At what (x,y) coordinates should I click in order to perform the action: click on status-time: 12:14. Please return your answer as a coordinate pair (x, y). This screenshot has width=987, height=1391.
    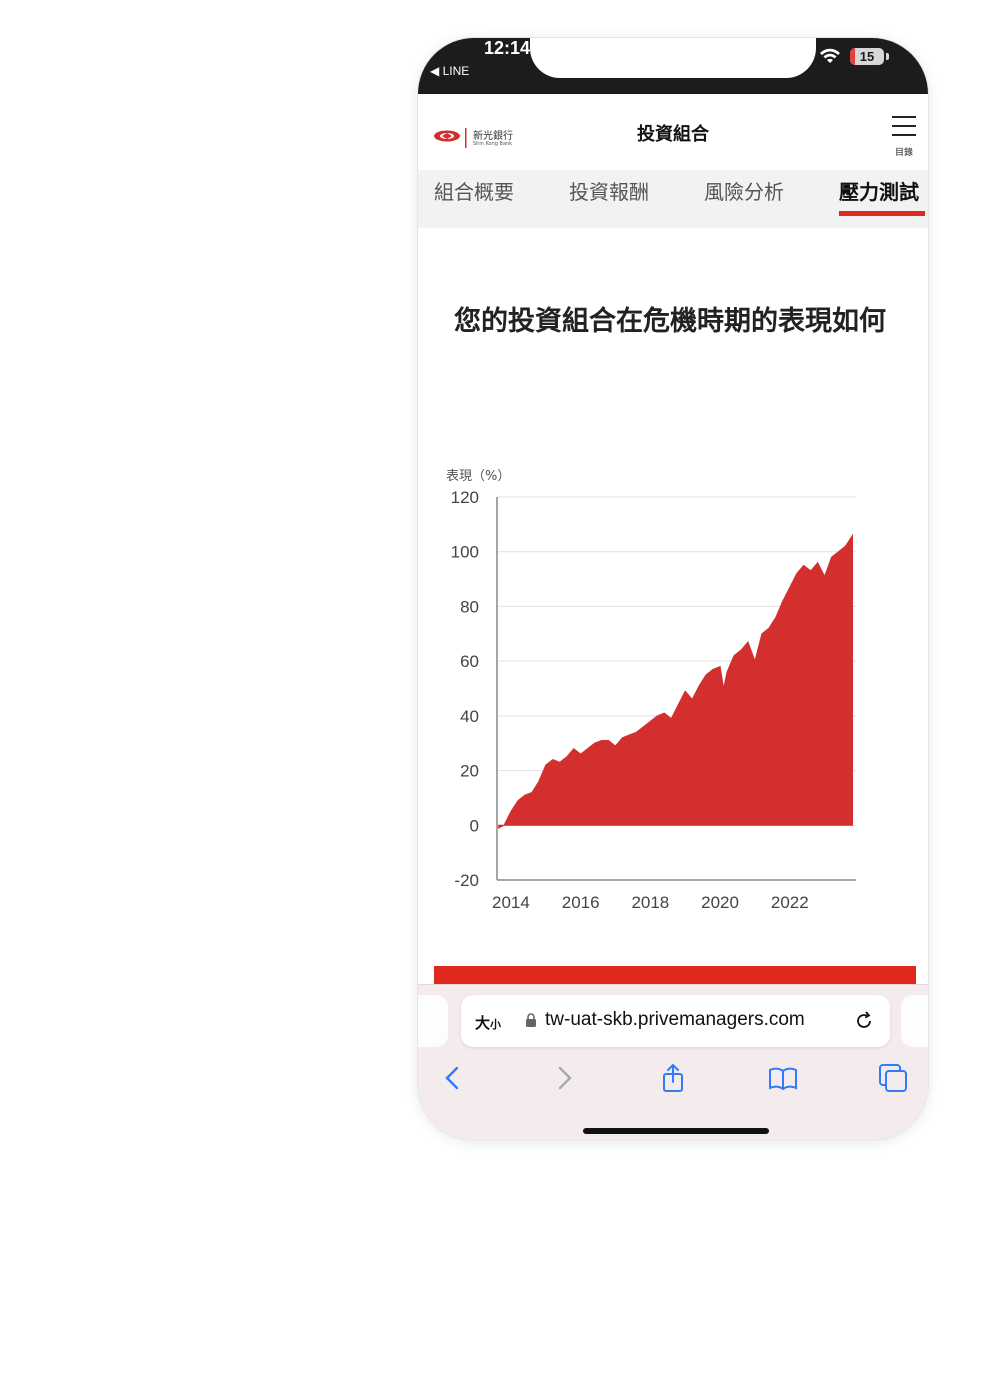
    Looking at the image, I should click on (507, 48).